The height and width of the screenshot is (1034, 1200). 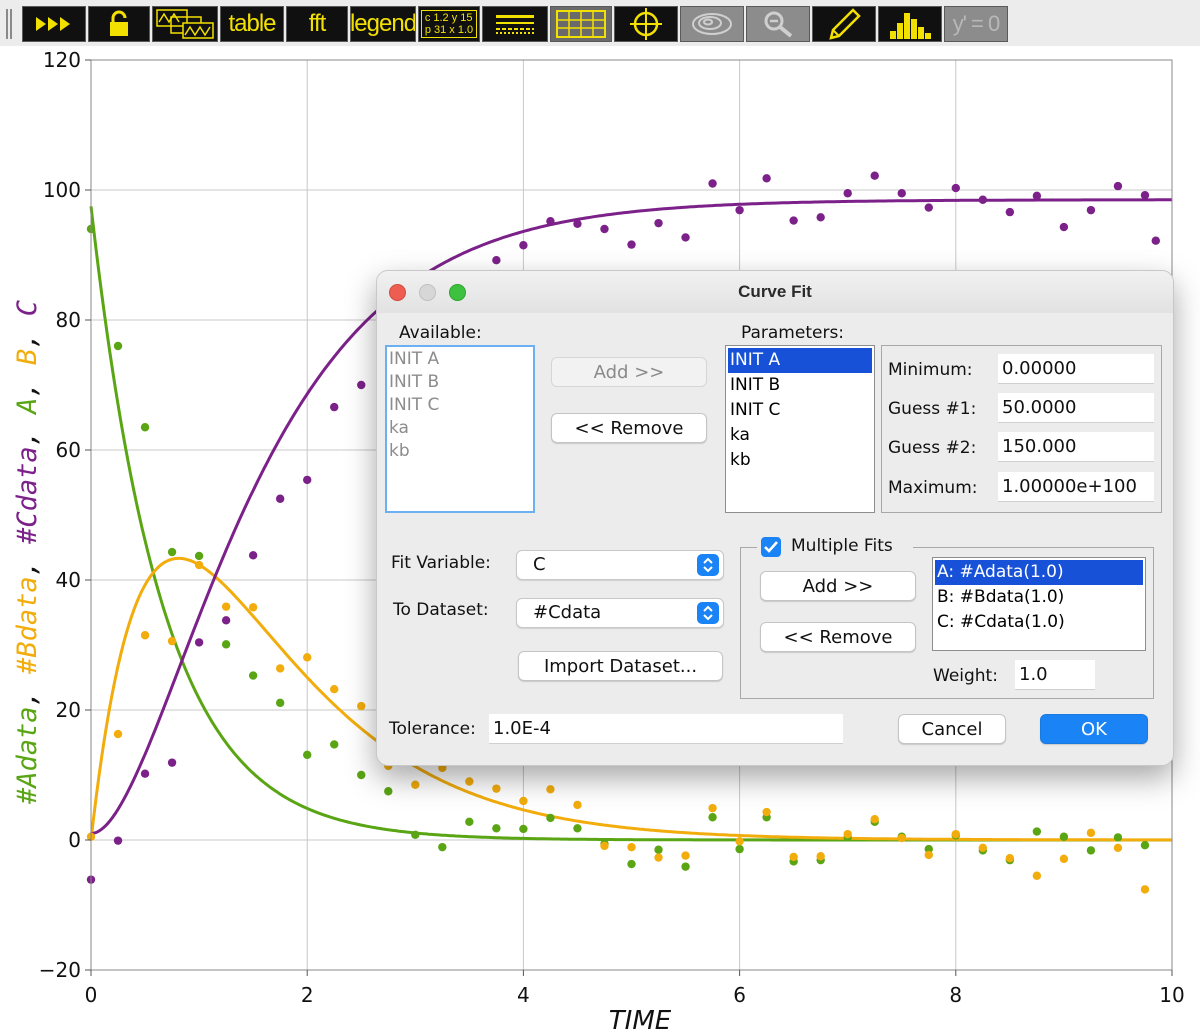 What do you see at coordinates (185, 24) in the screenshot?
I see `waveform-button` at bounding box center [185, 24].